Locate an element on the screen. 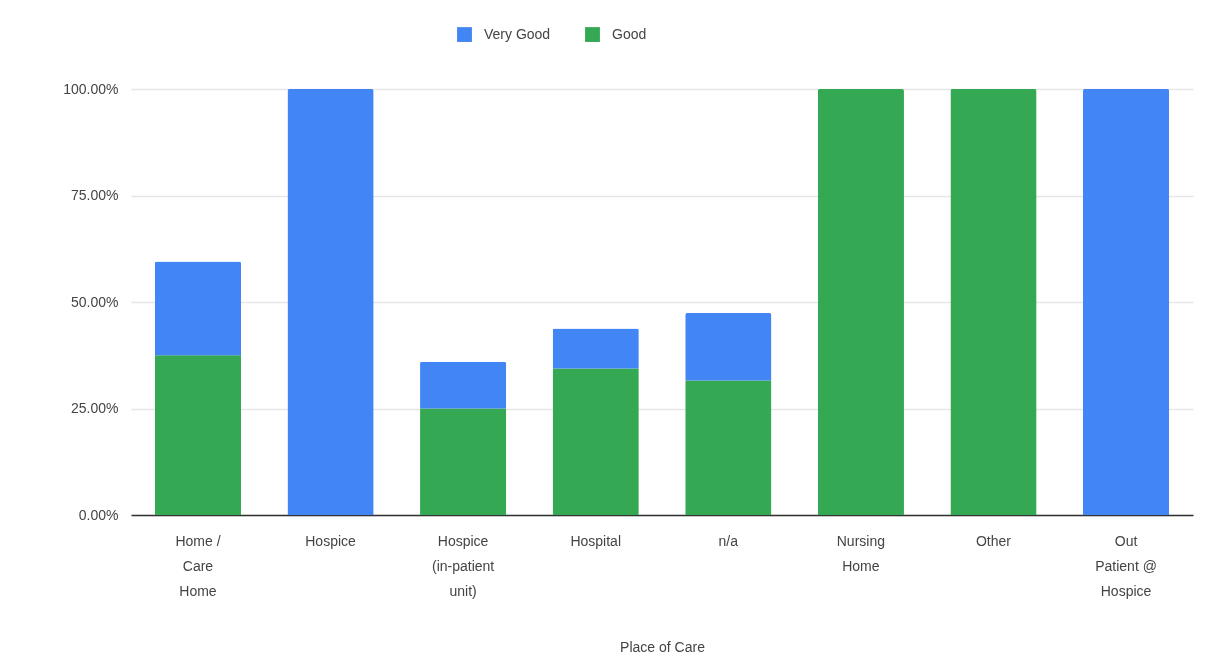 The image size is (1223, 664). x-tick-label: n/a is located at coordinates (728, 540).